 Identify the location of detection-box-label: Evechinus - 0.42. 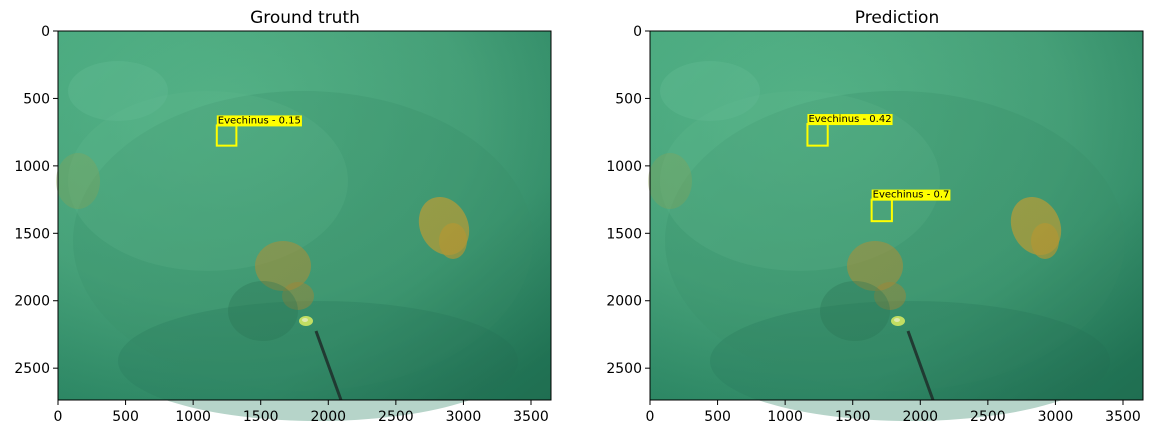
(849, 119).